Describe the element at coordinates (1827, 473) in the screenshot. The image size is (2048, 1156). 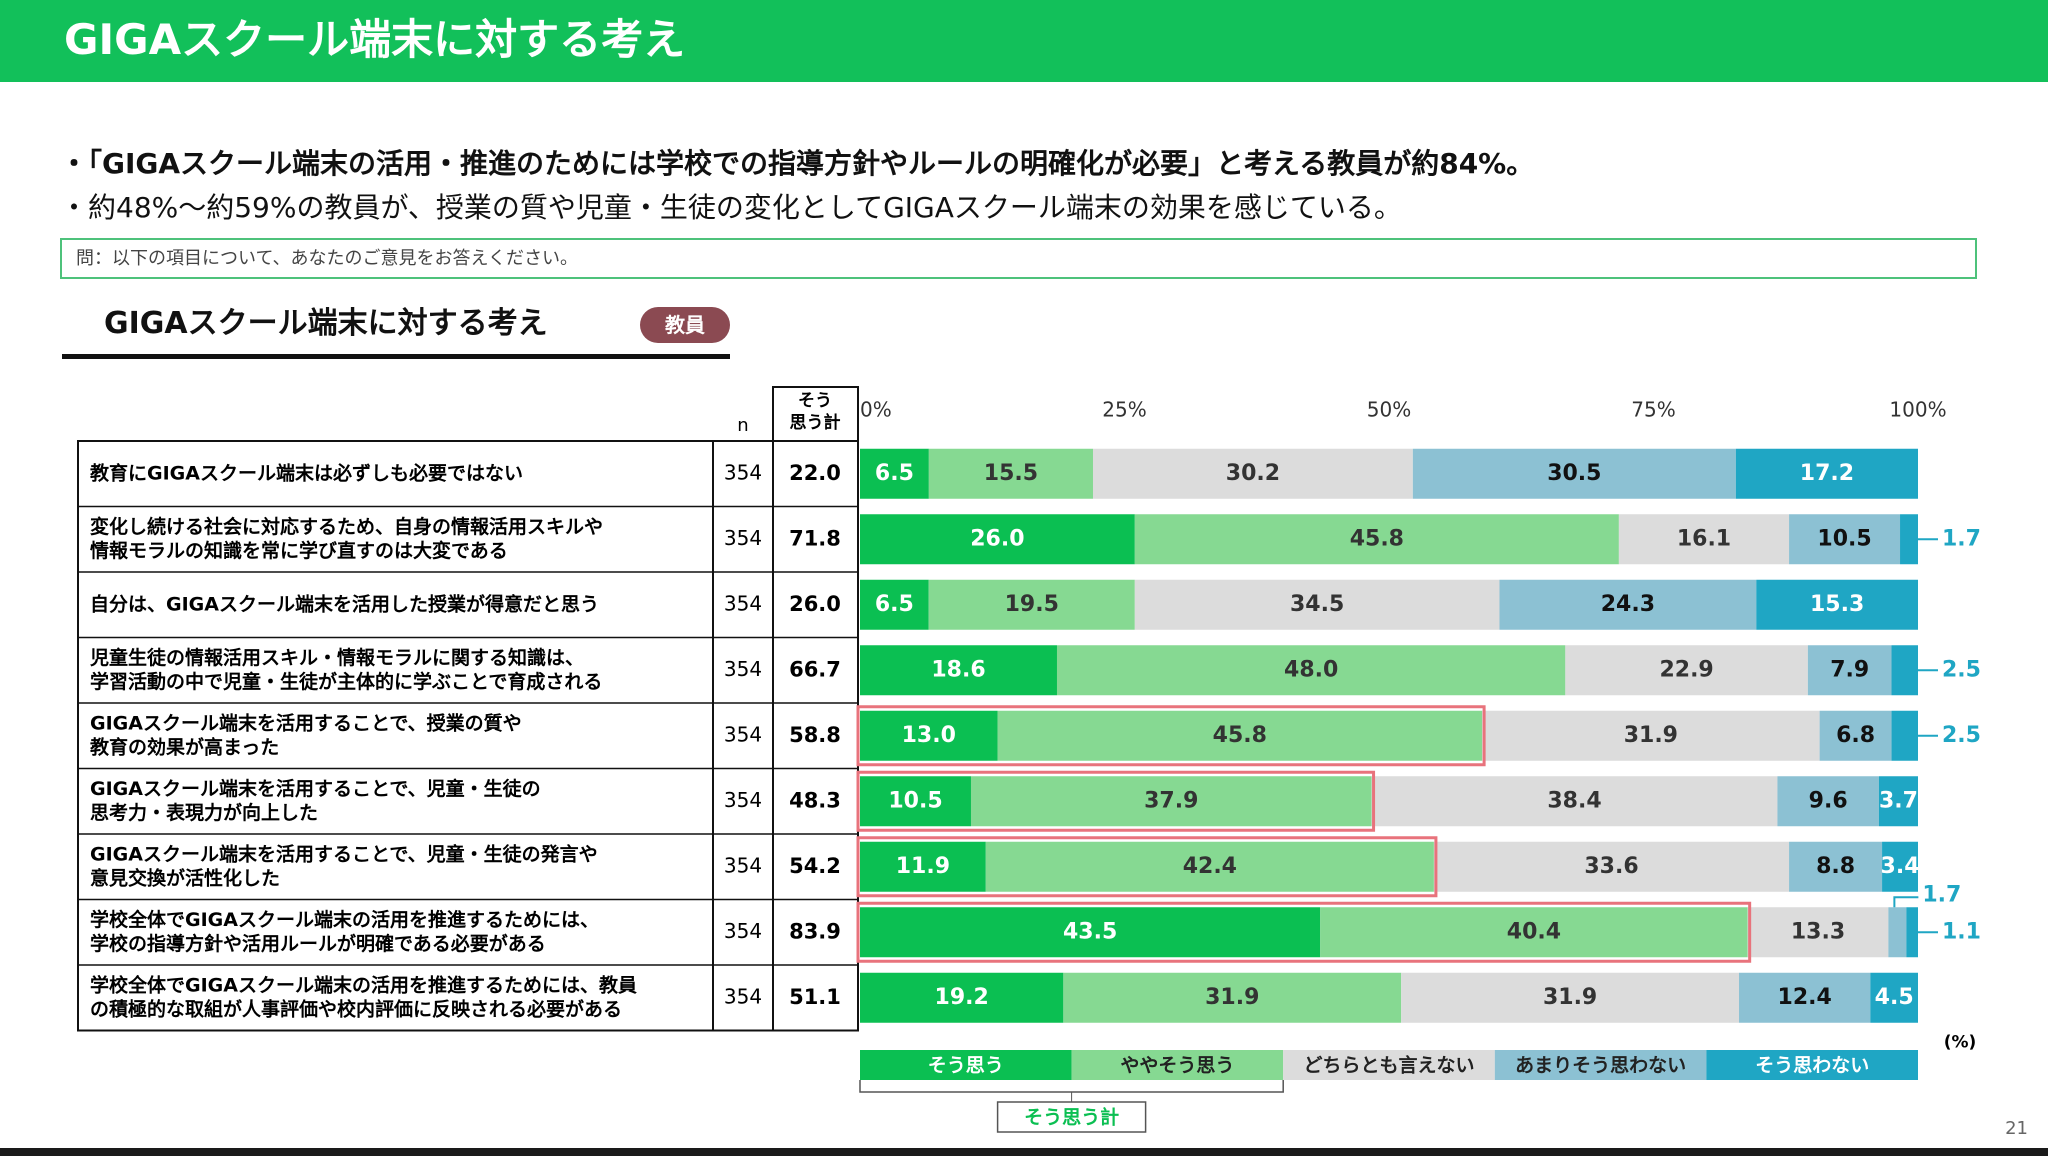
I see `bar-value-label: 17.2` at that location.